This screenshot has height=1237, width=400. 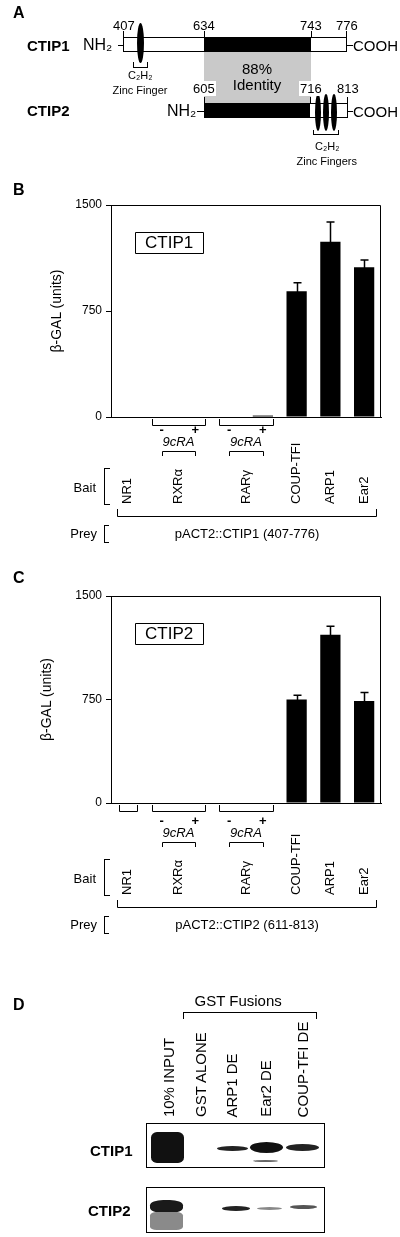 I want to click on text: 605, so click(x=204, y=88).